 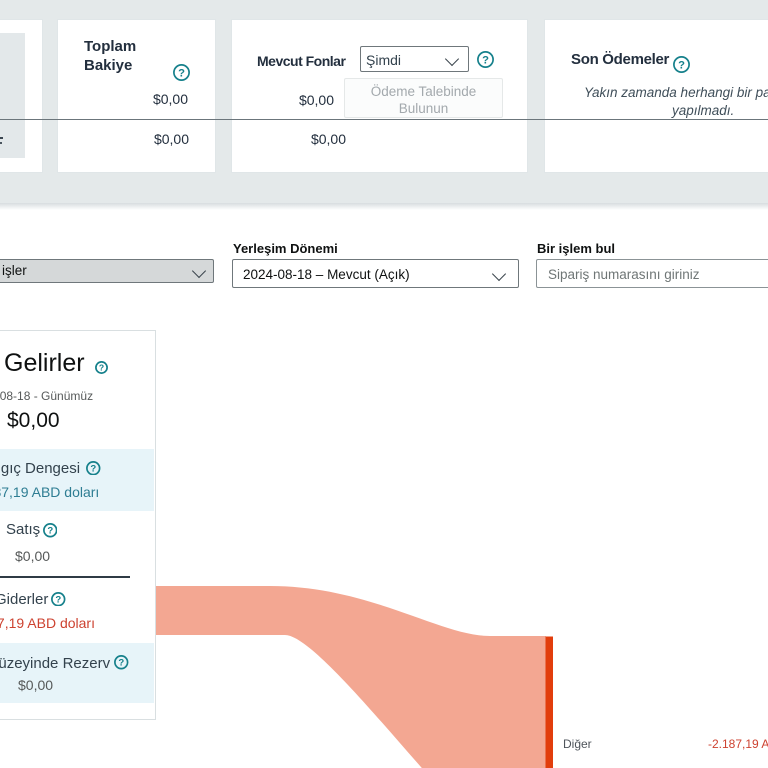 What do you see at coordinates (738, 744) in the screenshot?
I see `svg-text: -2.187,19 ABD doları` at bounding box center [738, 744].